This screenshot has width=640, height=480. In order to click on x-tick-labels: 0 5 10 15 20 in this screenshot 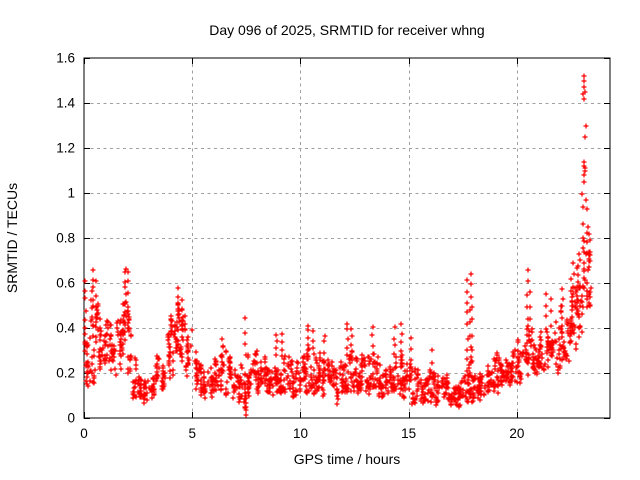, I will do `click(302, 433)`.